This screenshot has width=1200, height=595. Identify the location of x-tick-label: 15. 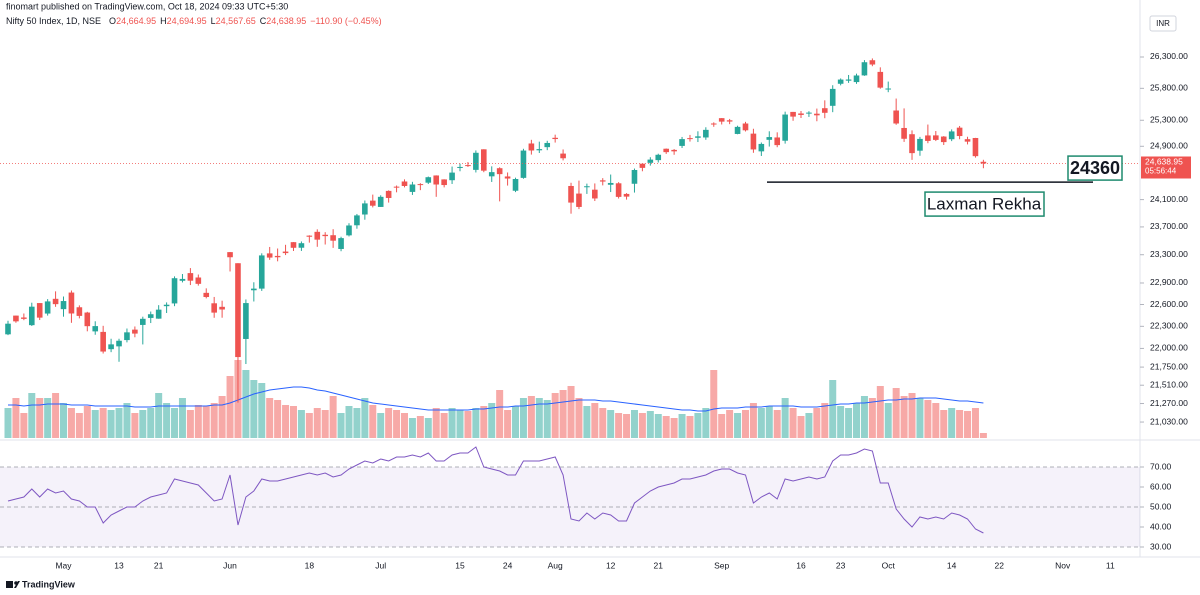
(460, 565).